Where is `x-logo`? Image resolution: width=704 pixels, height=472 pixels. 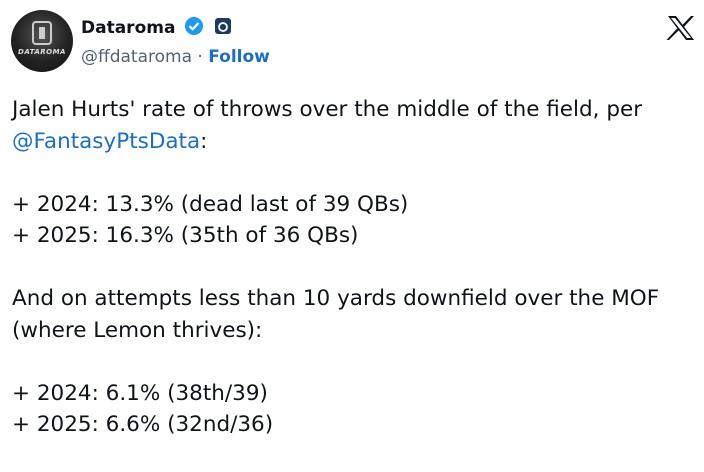
x-logo is located at coordinates (681, 28).